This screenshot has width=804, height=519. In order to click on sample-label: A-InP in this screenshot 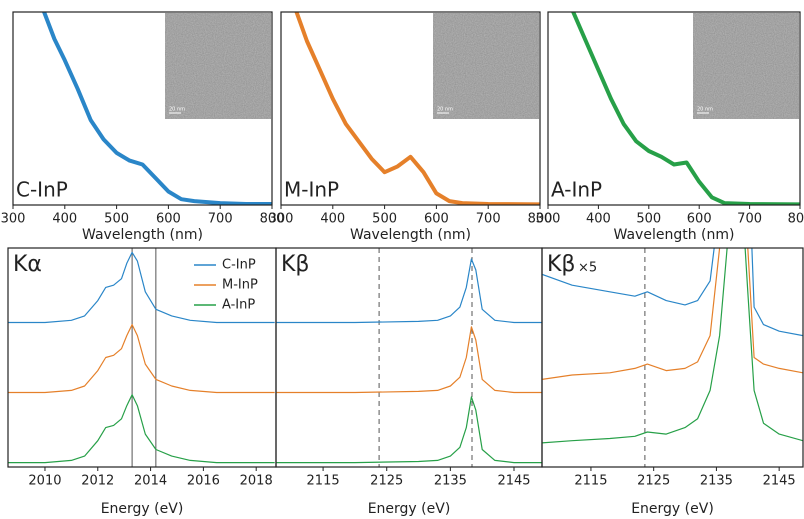, I will do `click(576, 190)`.